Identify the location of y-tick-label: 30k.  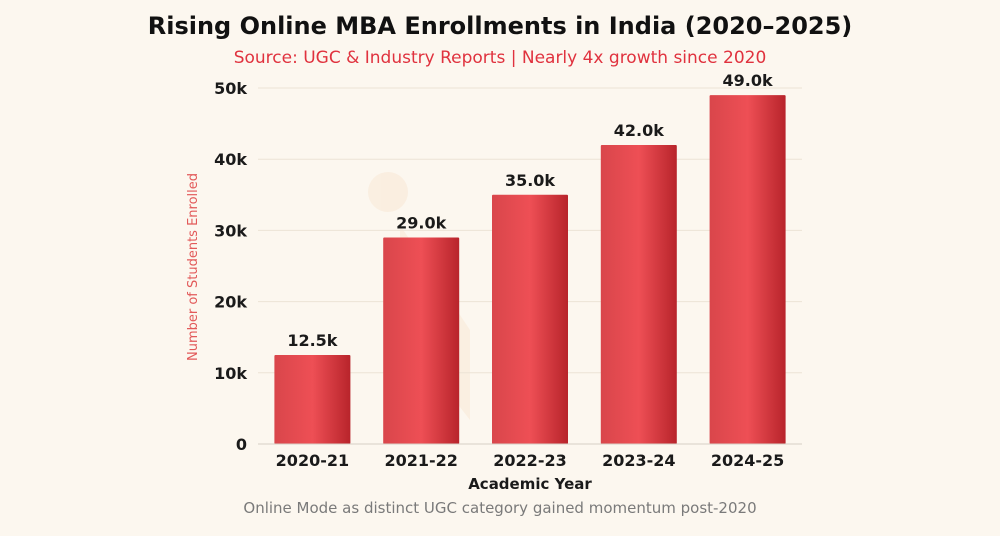
(230, 230).